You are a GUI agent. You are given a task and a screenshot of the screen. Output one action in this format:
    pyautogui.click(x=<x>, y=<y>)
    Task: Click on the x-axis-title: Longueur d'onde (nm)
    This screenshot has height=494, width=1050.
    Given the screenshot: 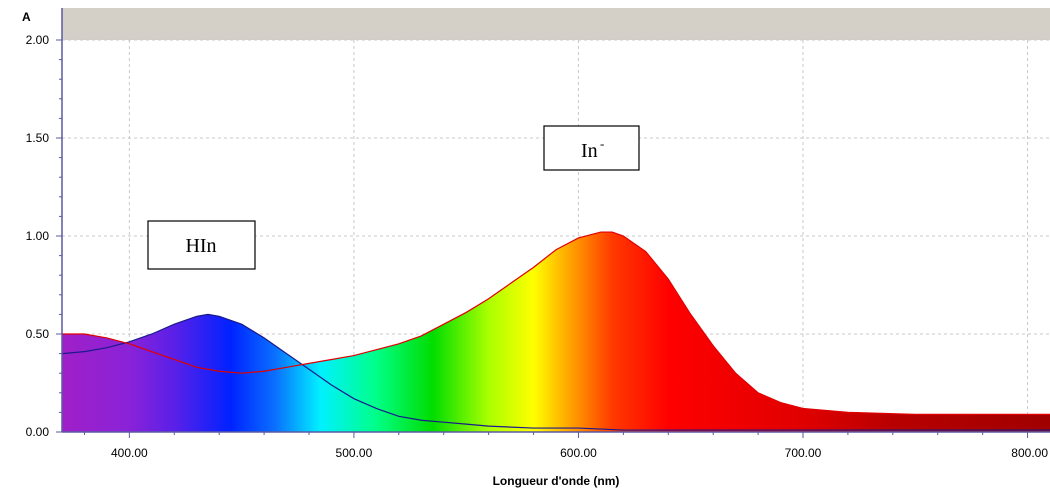 What is the action you would take?
    pyautogui.click(x=556, y=481)
    